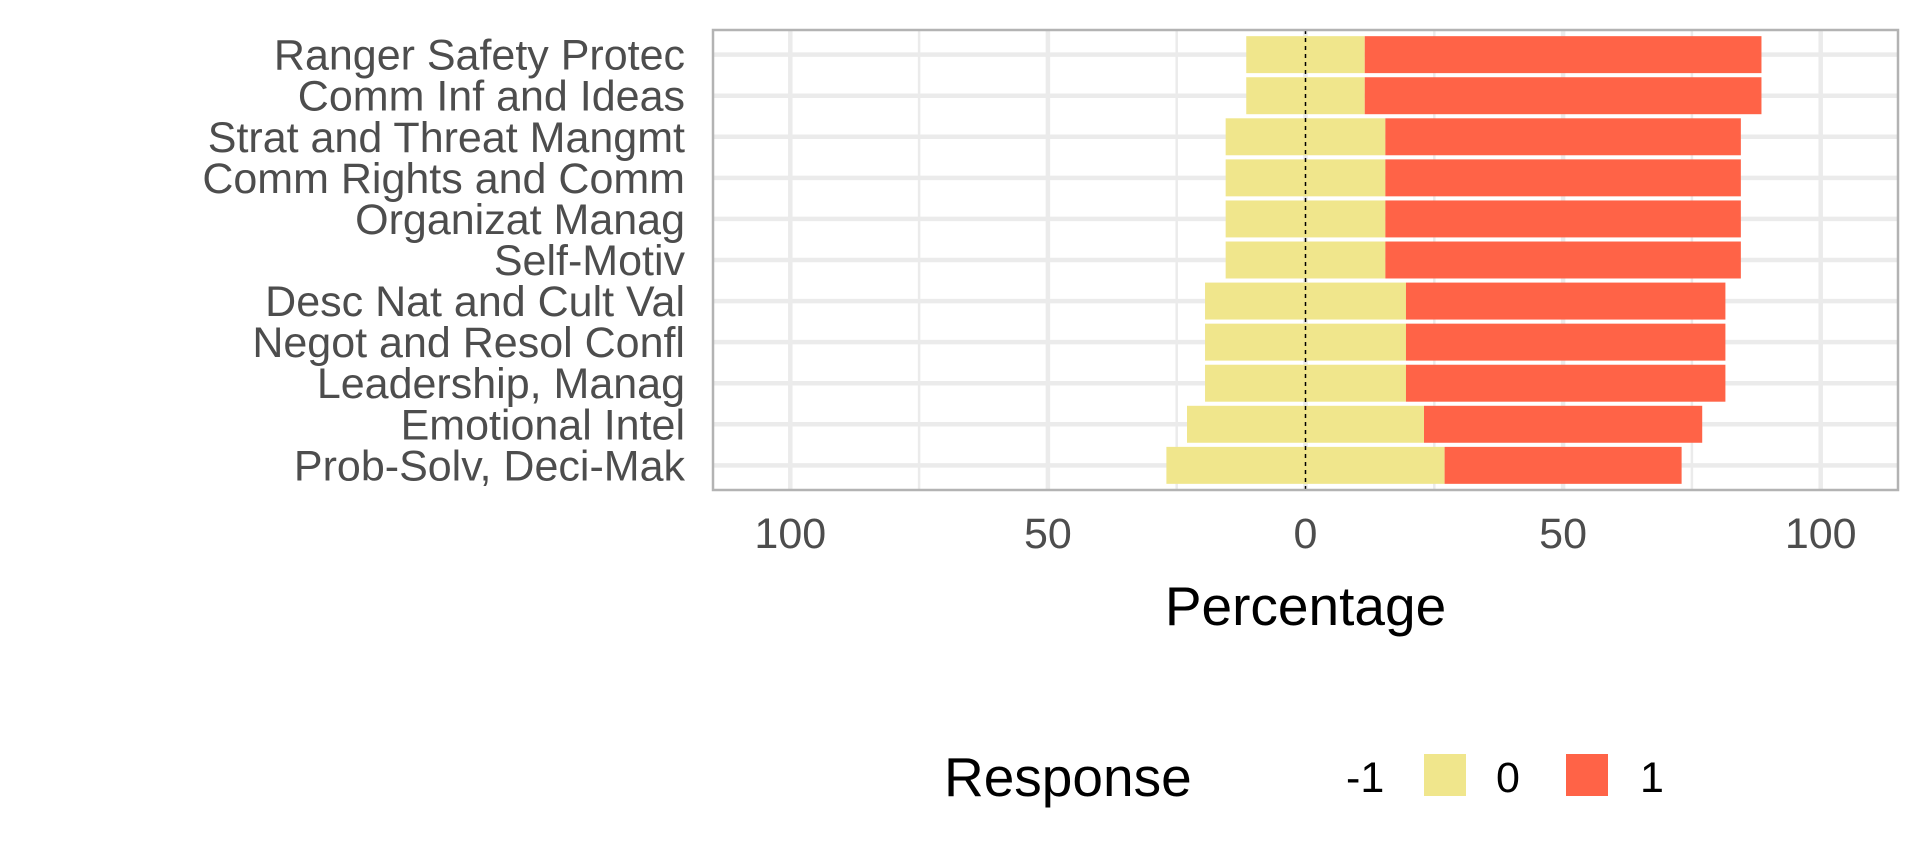 This screenshot has height=864, width=1920. I want to click on category-label: Comm Rights and Comm, so click(443, 179).